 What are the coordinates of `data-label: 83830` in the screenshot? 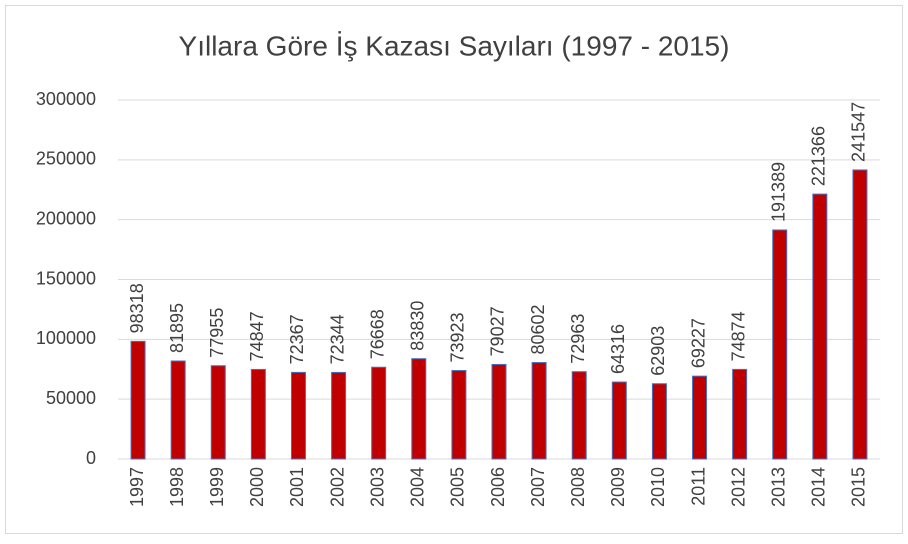 It's located at (418, 326).